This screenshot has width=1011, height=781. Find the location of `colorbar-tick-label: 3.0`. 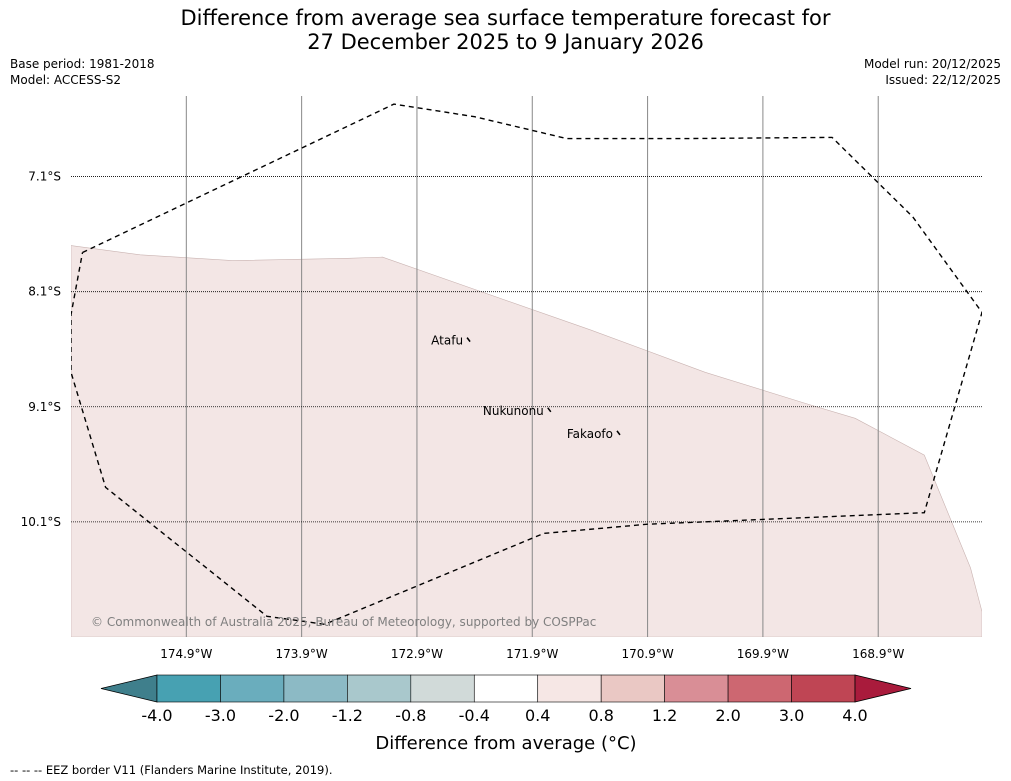

colorbar-tick-label: 3.0 is located at coordinates (791, 715).